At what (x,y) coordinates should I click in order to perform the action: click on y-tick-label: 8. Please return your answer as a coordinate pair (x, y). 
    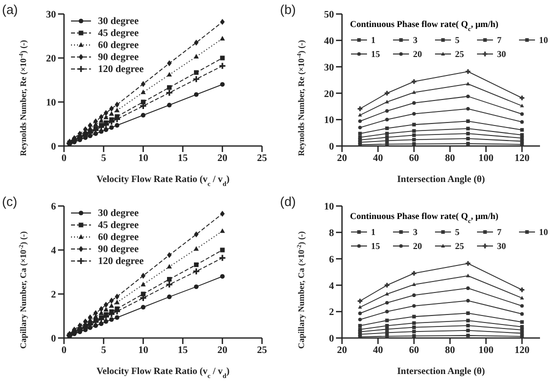
    Looking at the image, I should click on (331, 233).